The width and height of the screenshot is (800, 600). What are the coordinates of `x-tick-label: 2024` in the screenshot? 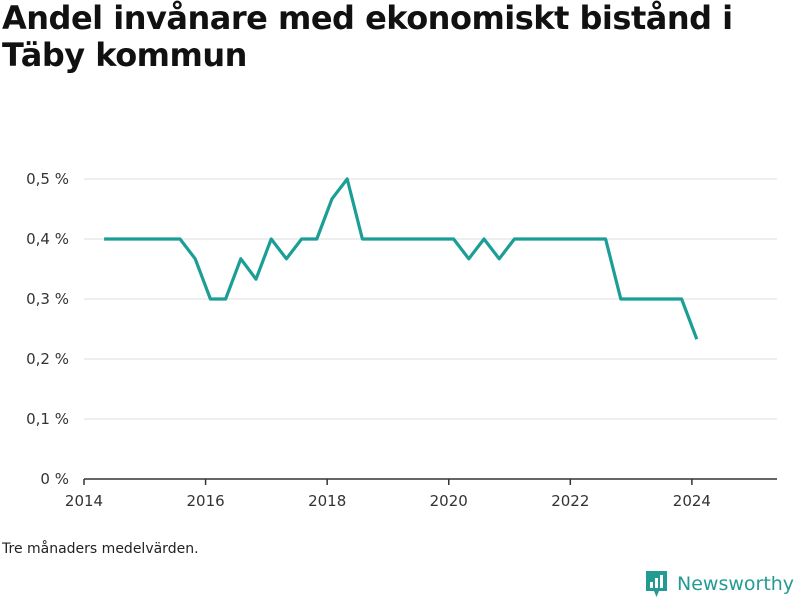 It's located at (692, 501).